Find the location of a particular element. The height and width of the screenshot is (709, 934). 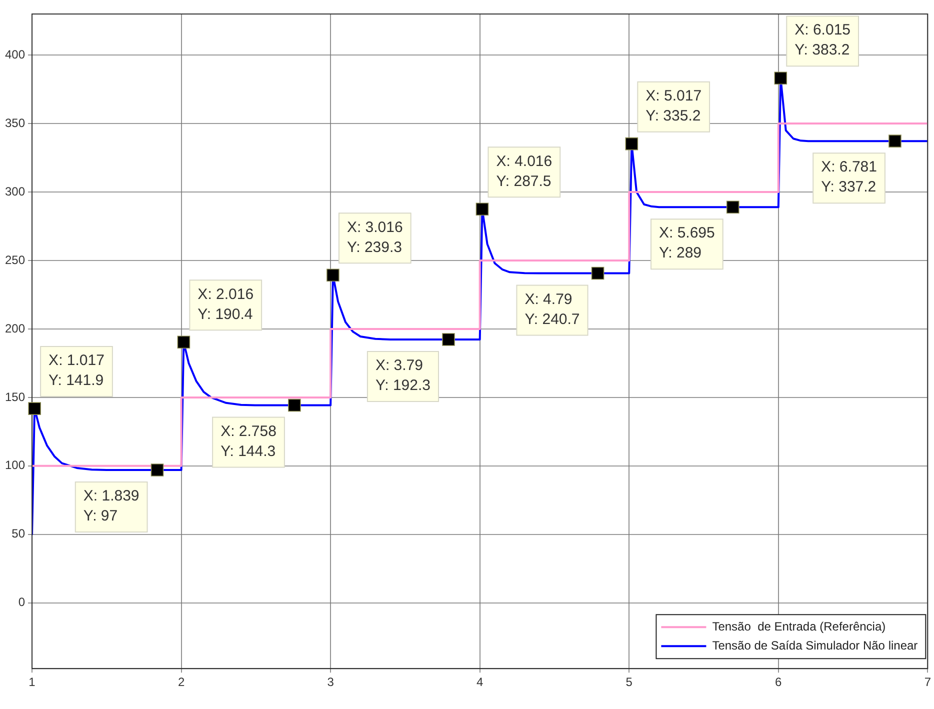

annotation: X: 5.017 Y: 335.2 is located at coordinates (674, 105).